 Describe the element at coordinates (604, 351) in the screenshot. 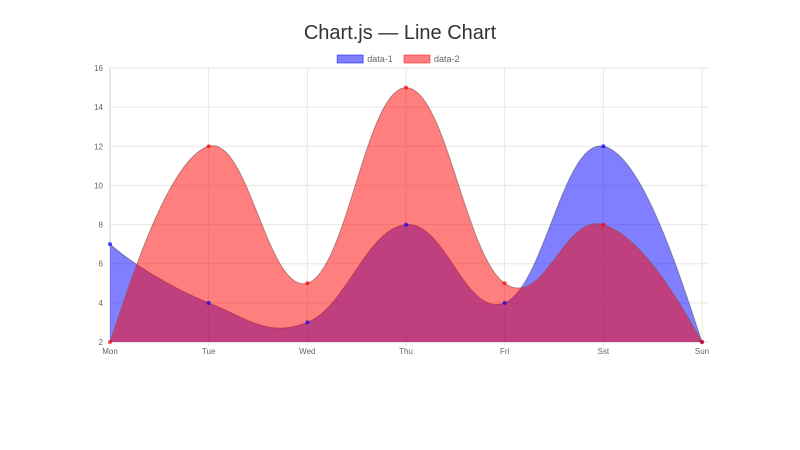

I see `x-tick-label: Sst` at that location.